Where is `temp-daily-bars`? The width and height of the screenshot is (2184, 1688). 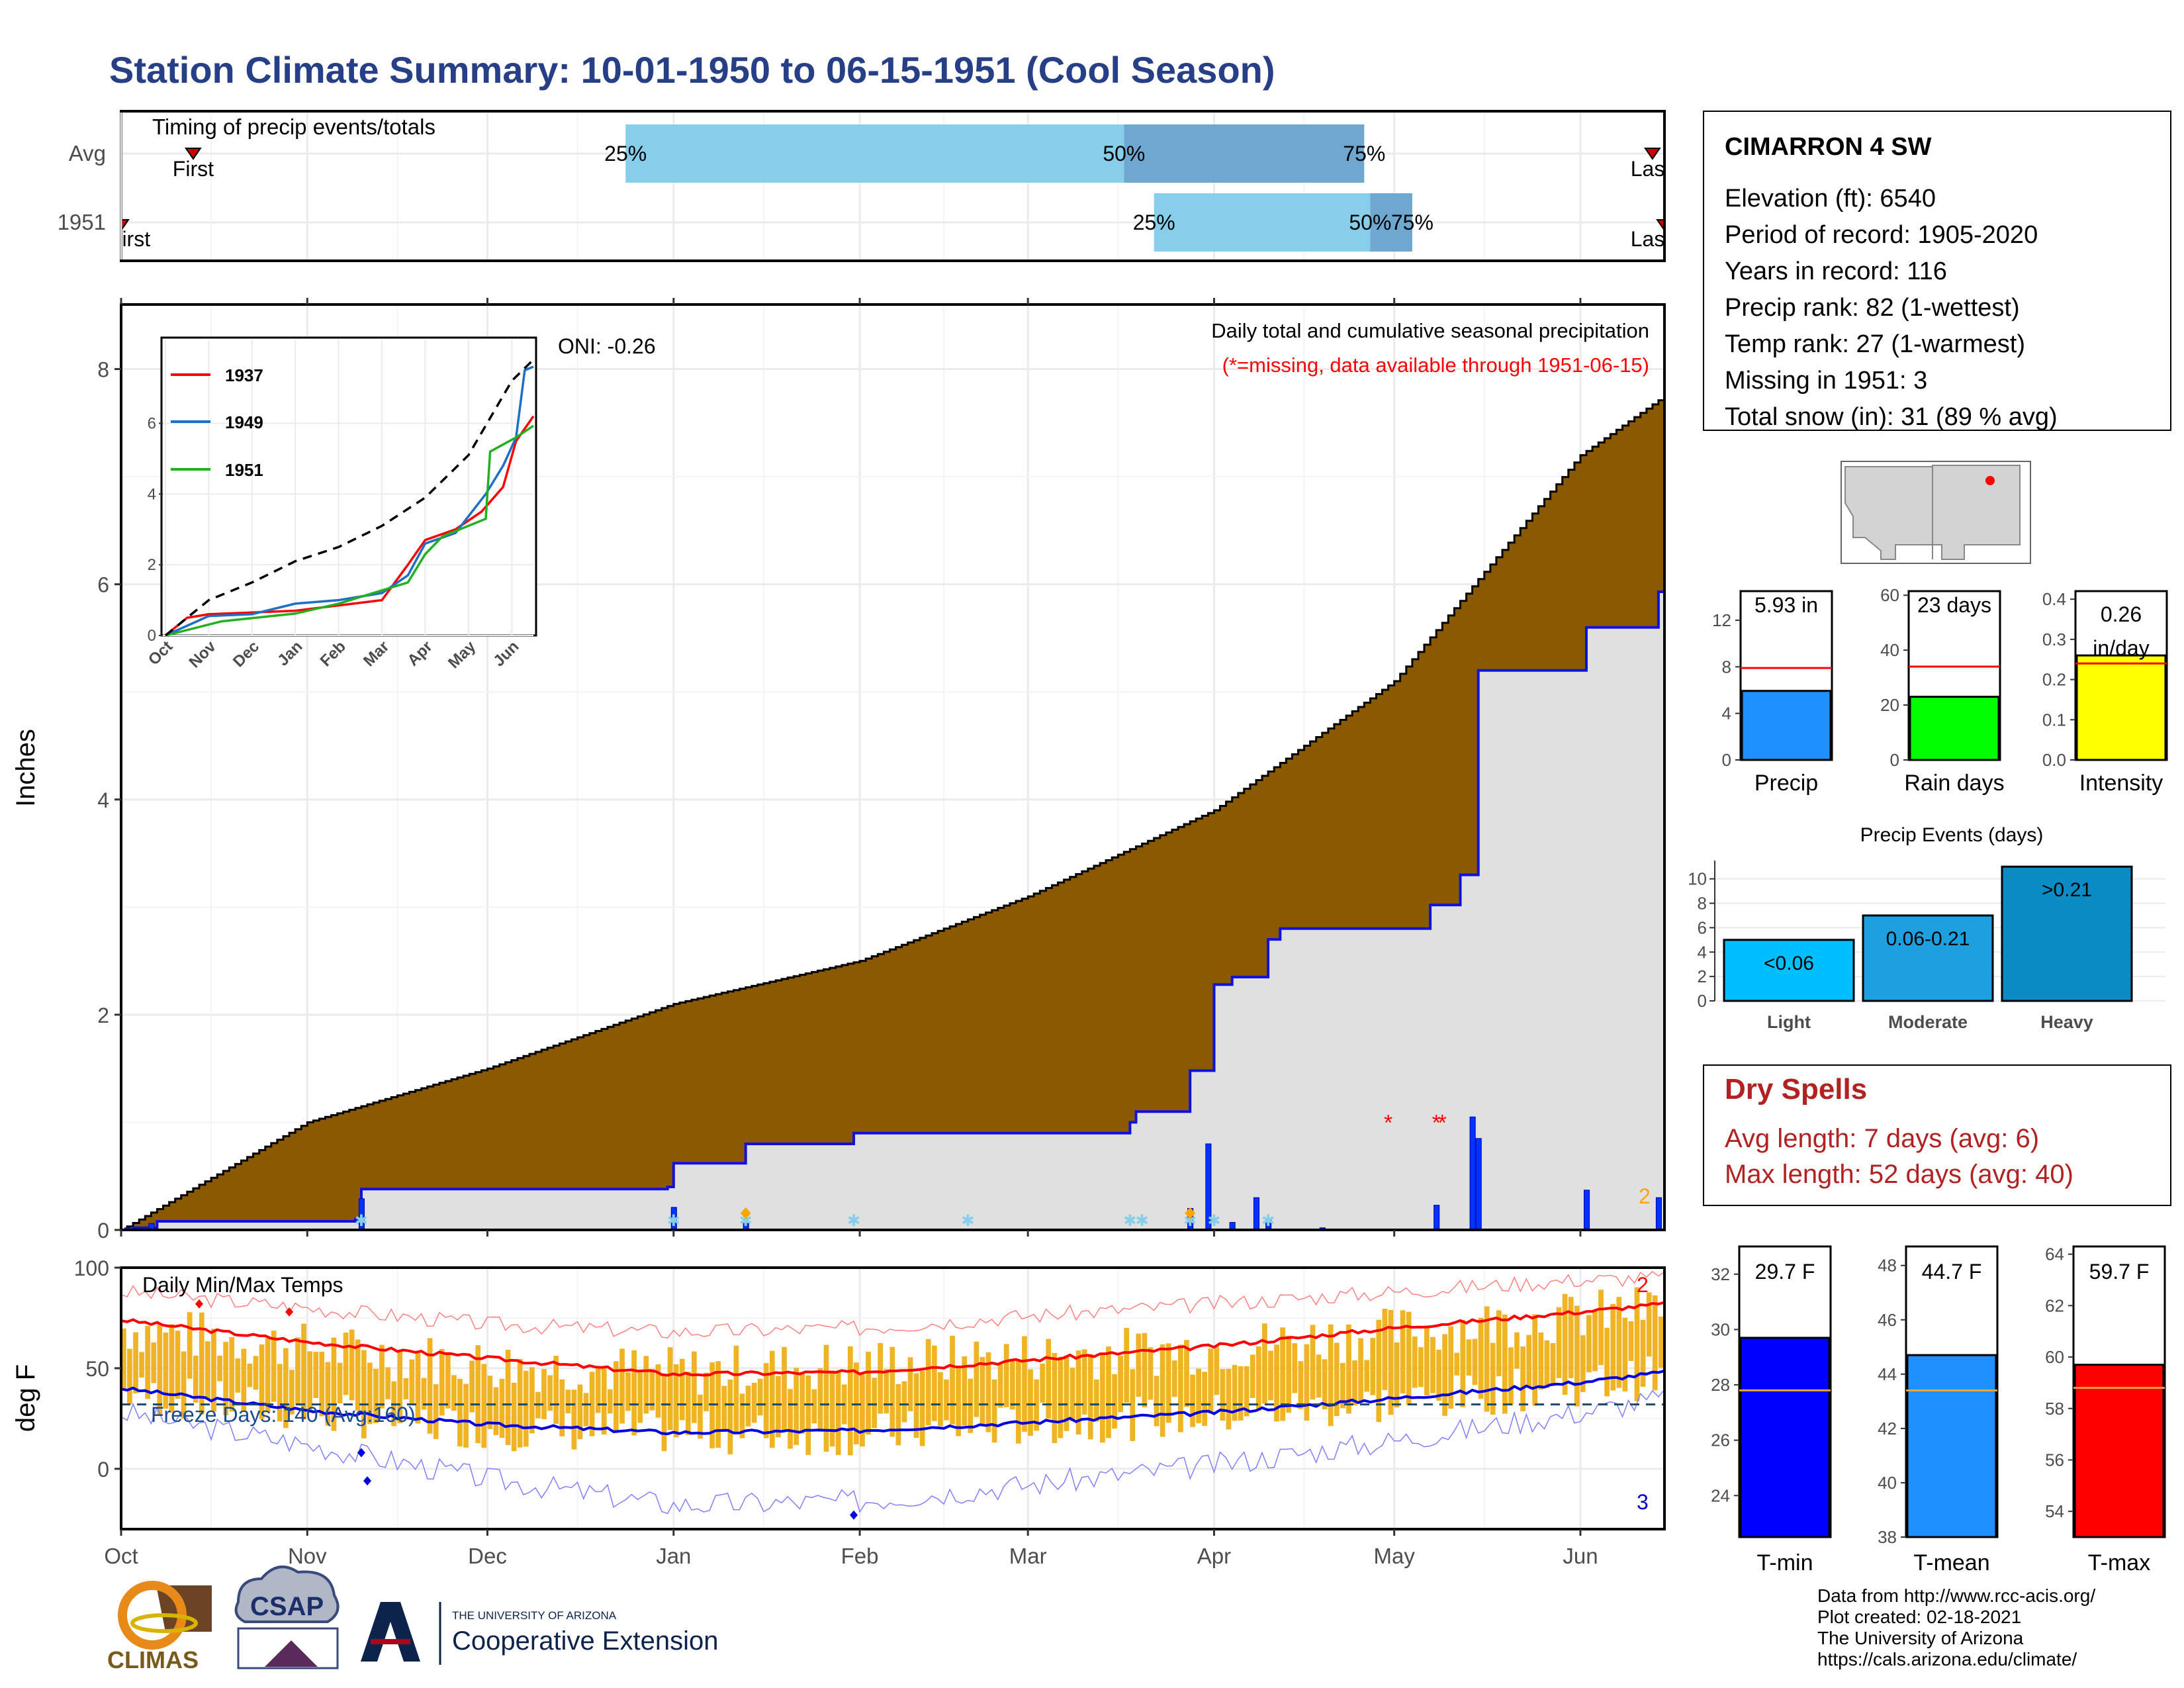 temp-daily-bars is located at coordinates (893, 1371).